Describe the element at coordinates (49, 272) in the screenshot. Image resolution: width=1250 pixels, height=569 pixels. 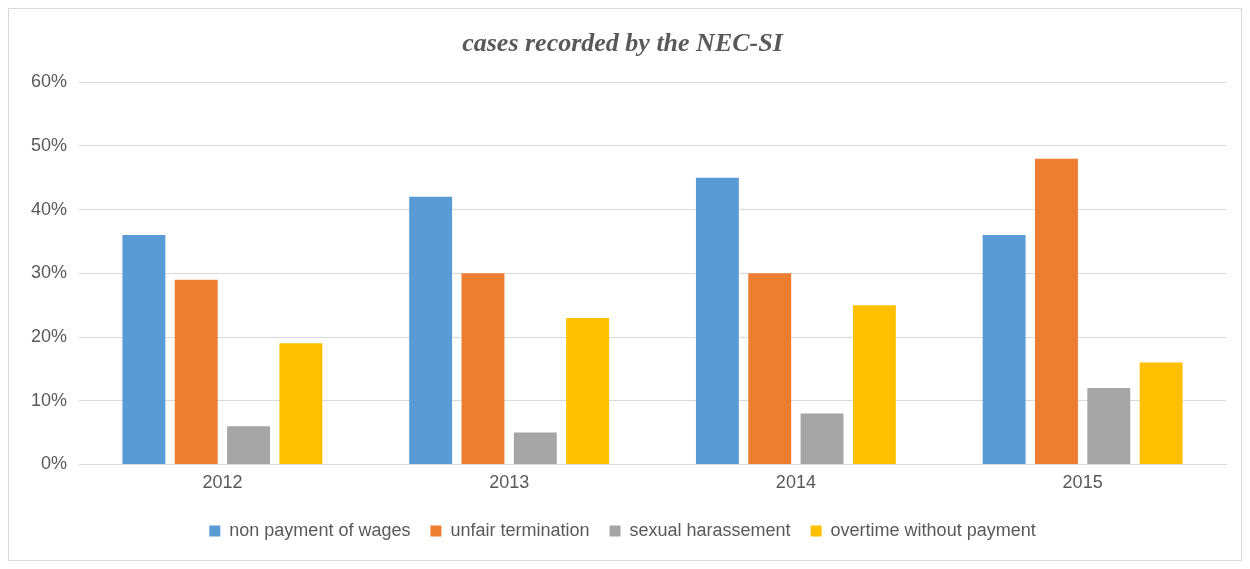
I see `y-tick-label: 30%` at that location.